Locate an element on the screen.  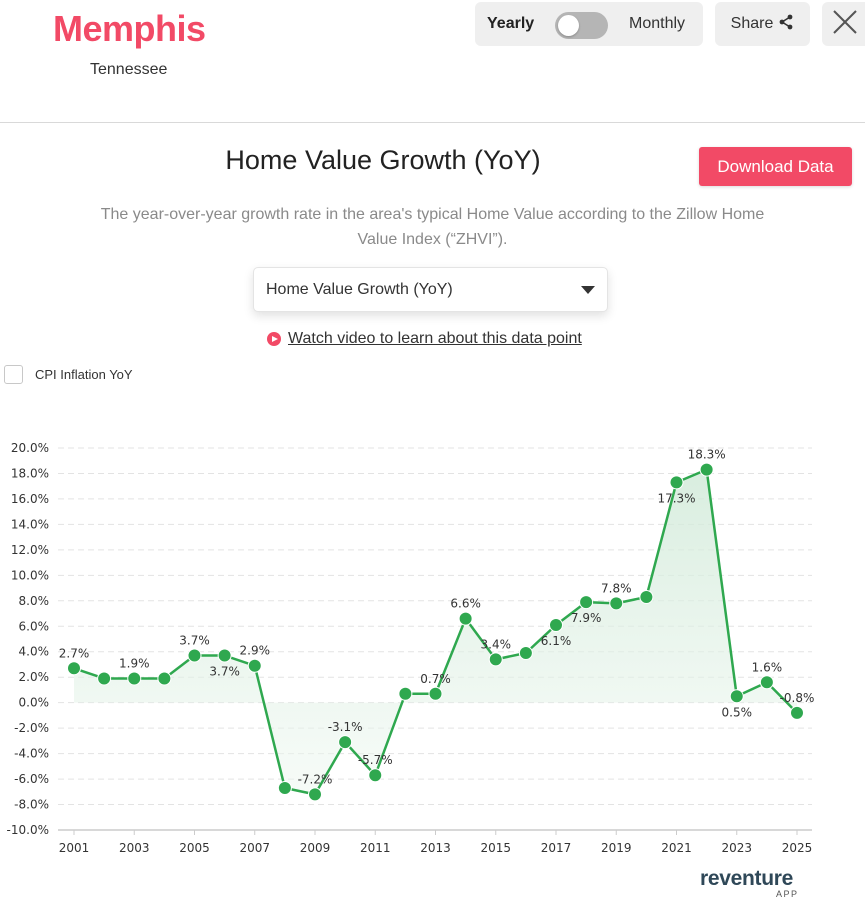
data-label: 6.6% is located at coordinates (465, 604).